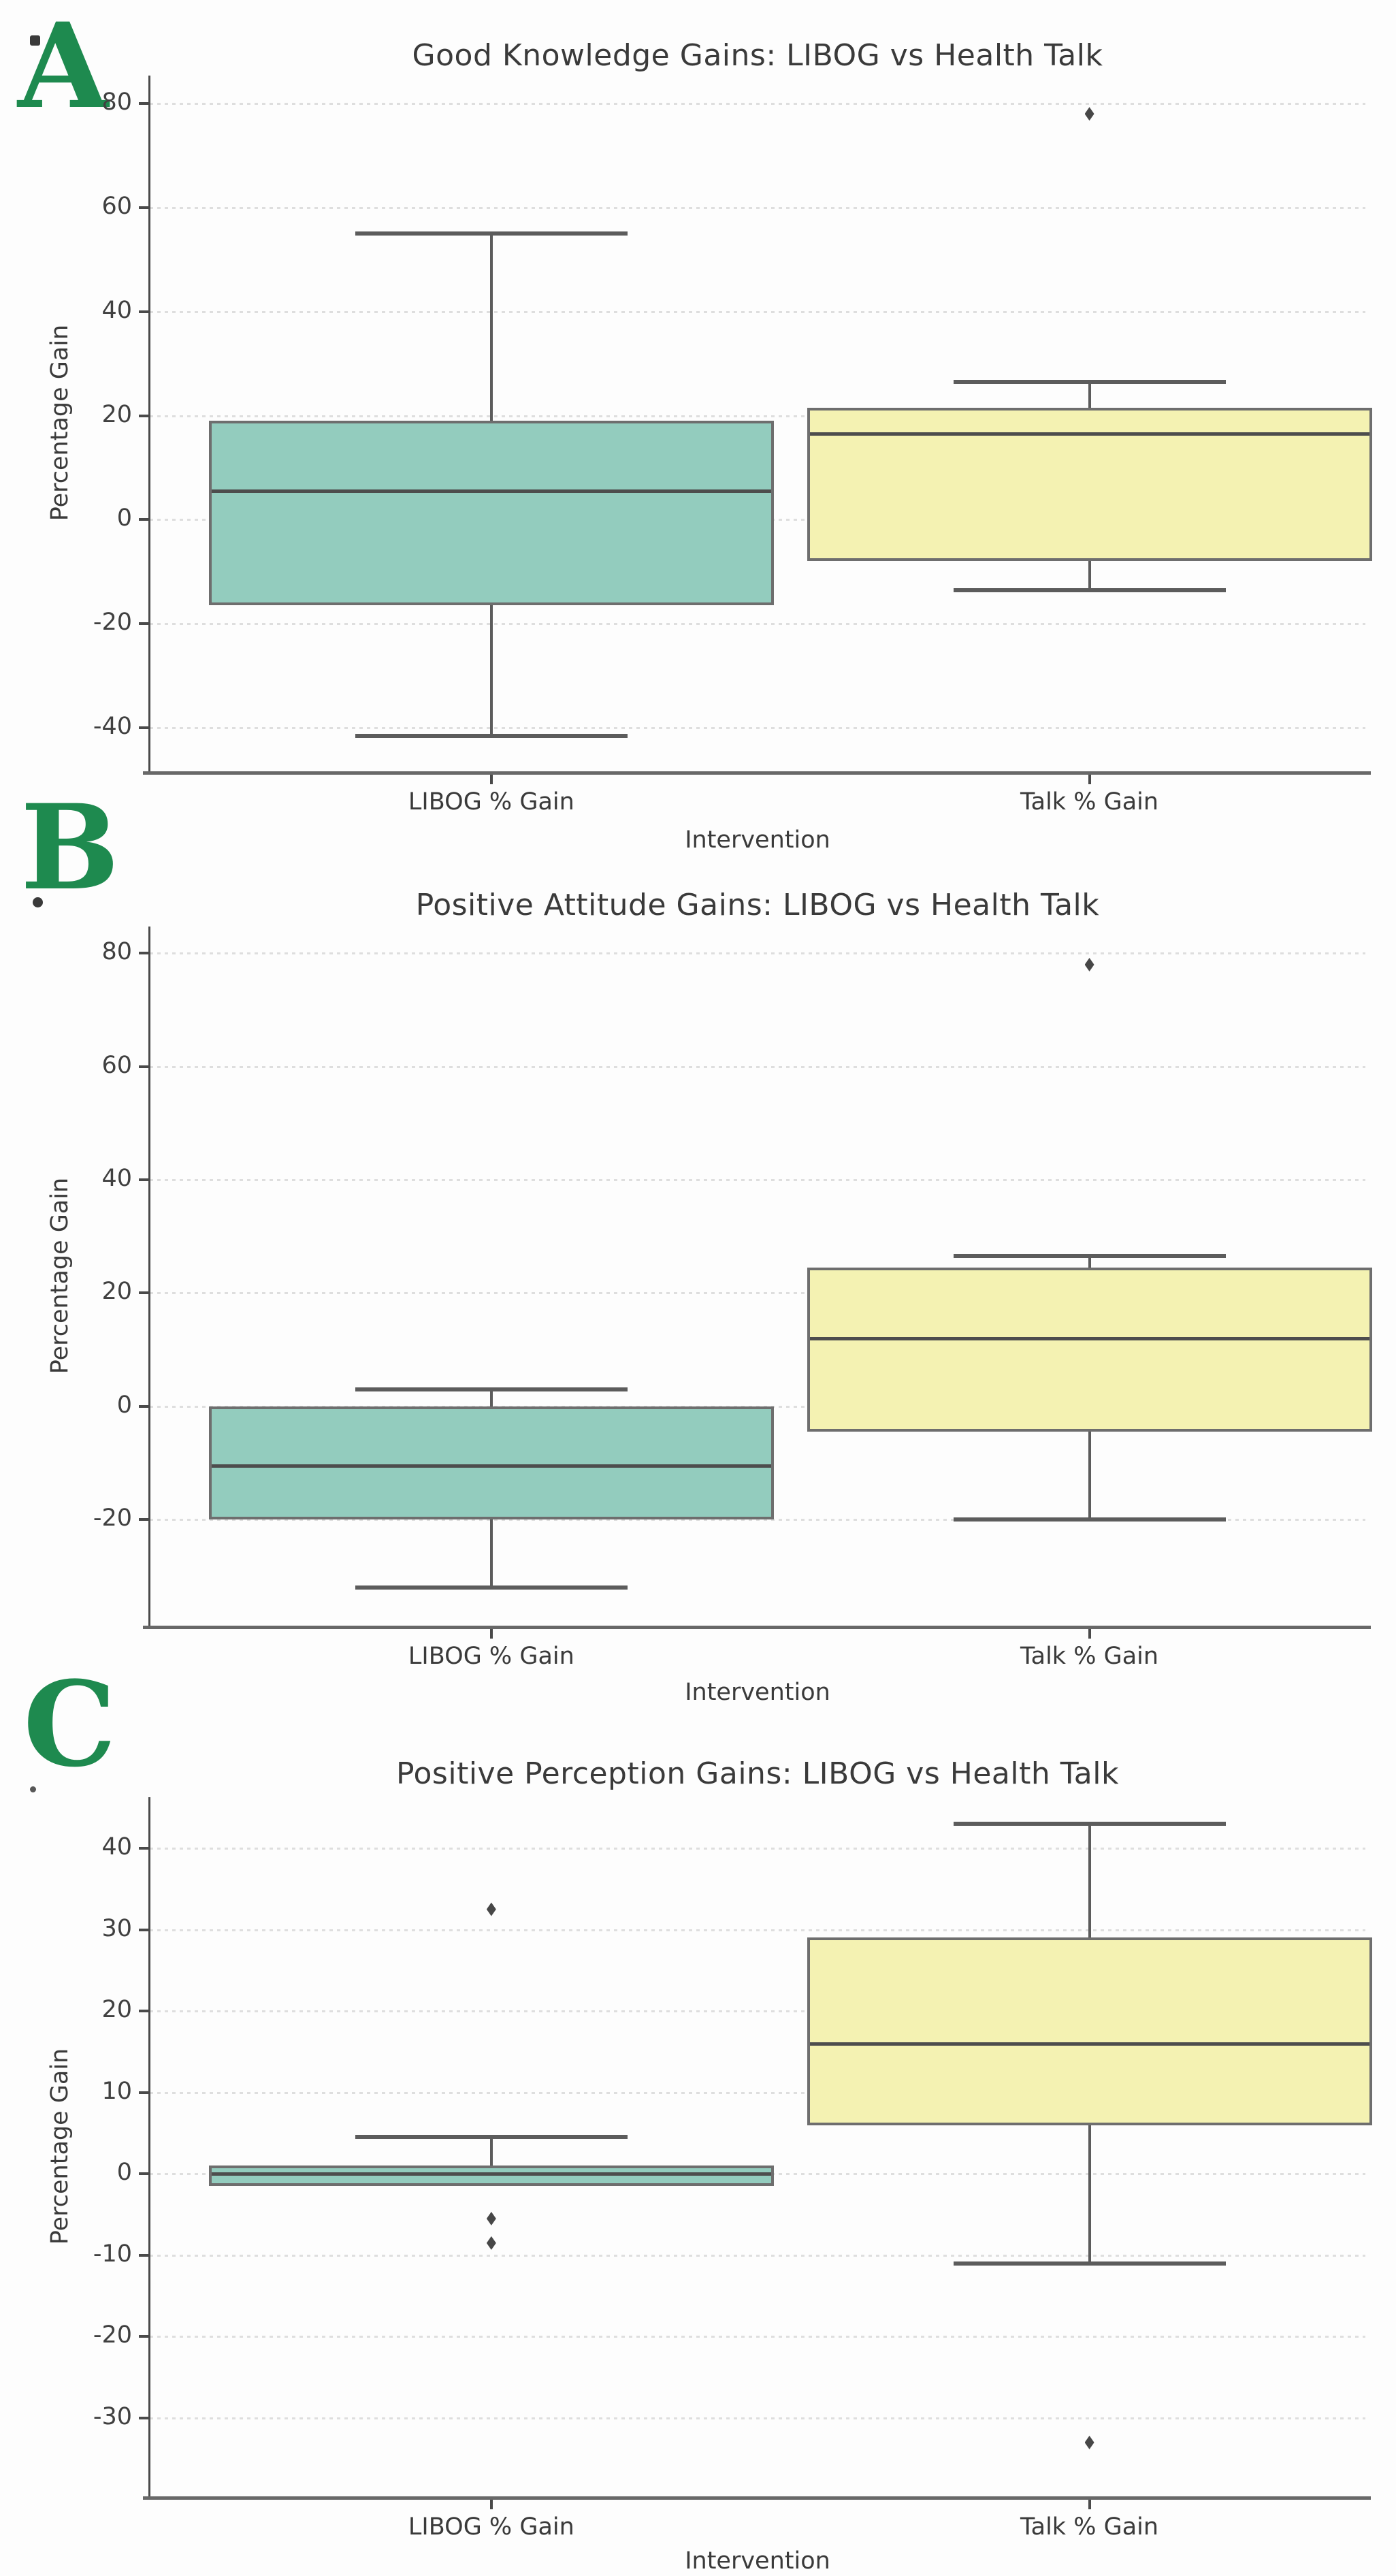 Image resolution: width=1396 pixels, height=2576 pixels. I want to click on axis-spine-left, so click(149, 2148).